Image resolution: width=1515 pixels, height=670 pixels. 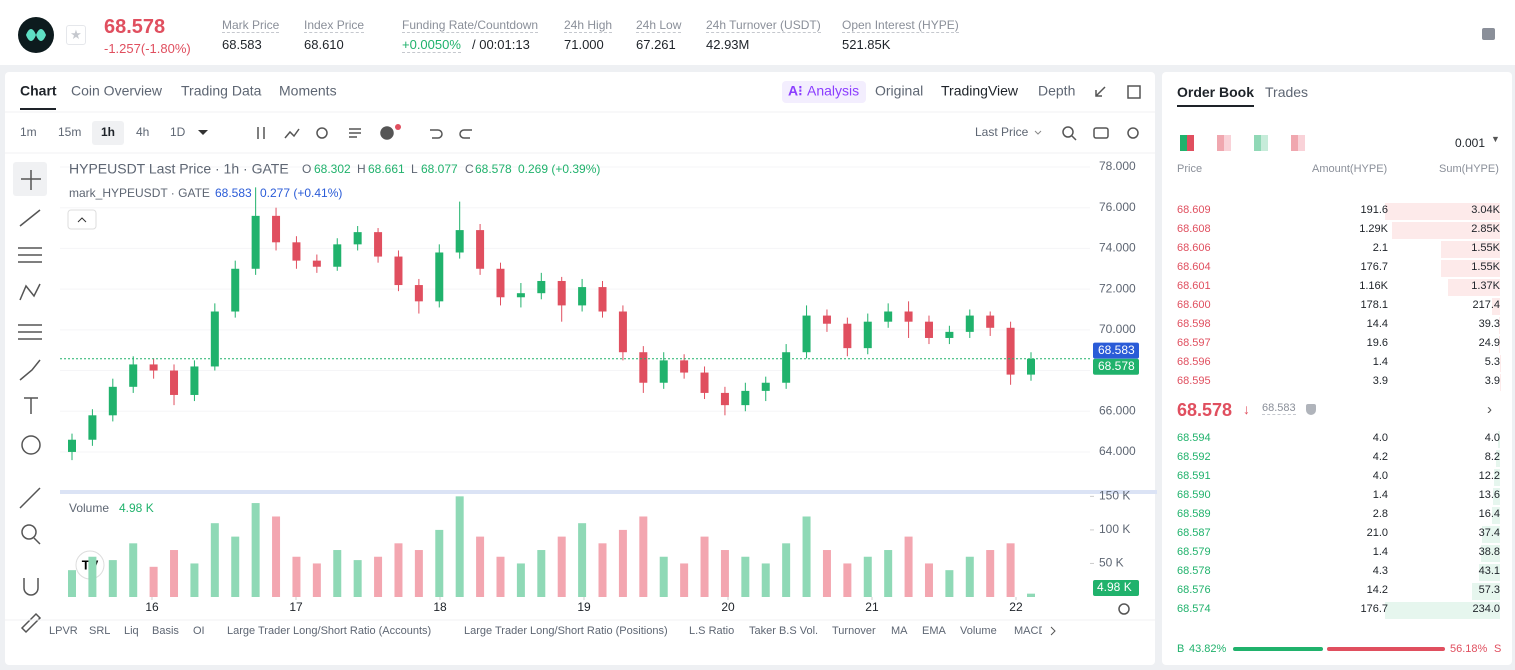 I want to click on ob-price: 68.579, so click(x=1194, y=552).